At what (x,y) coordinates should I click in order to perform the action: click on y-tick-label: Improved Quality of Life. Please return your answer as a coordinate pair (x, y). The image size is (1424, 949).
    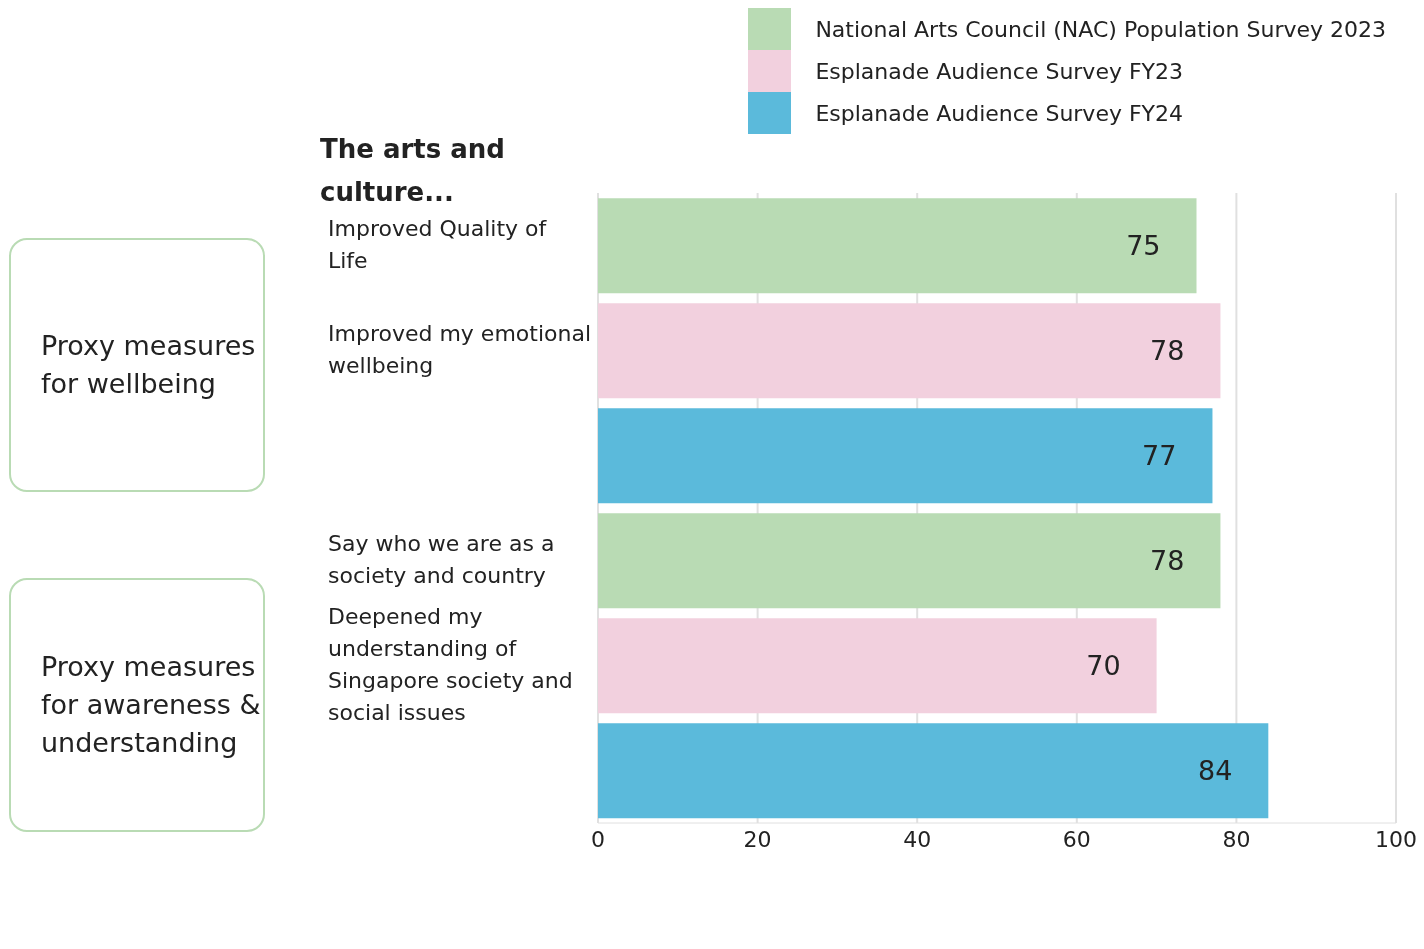
    Looking at the image, I should click on (438, 244).